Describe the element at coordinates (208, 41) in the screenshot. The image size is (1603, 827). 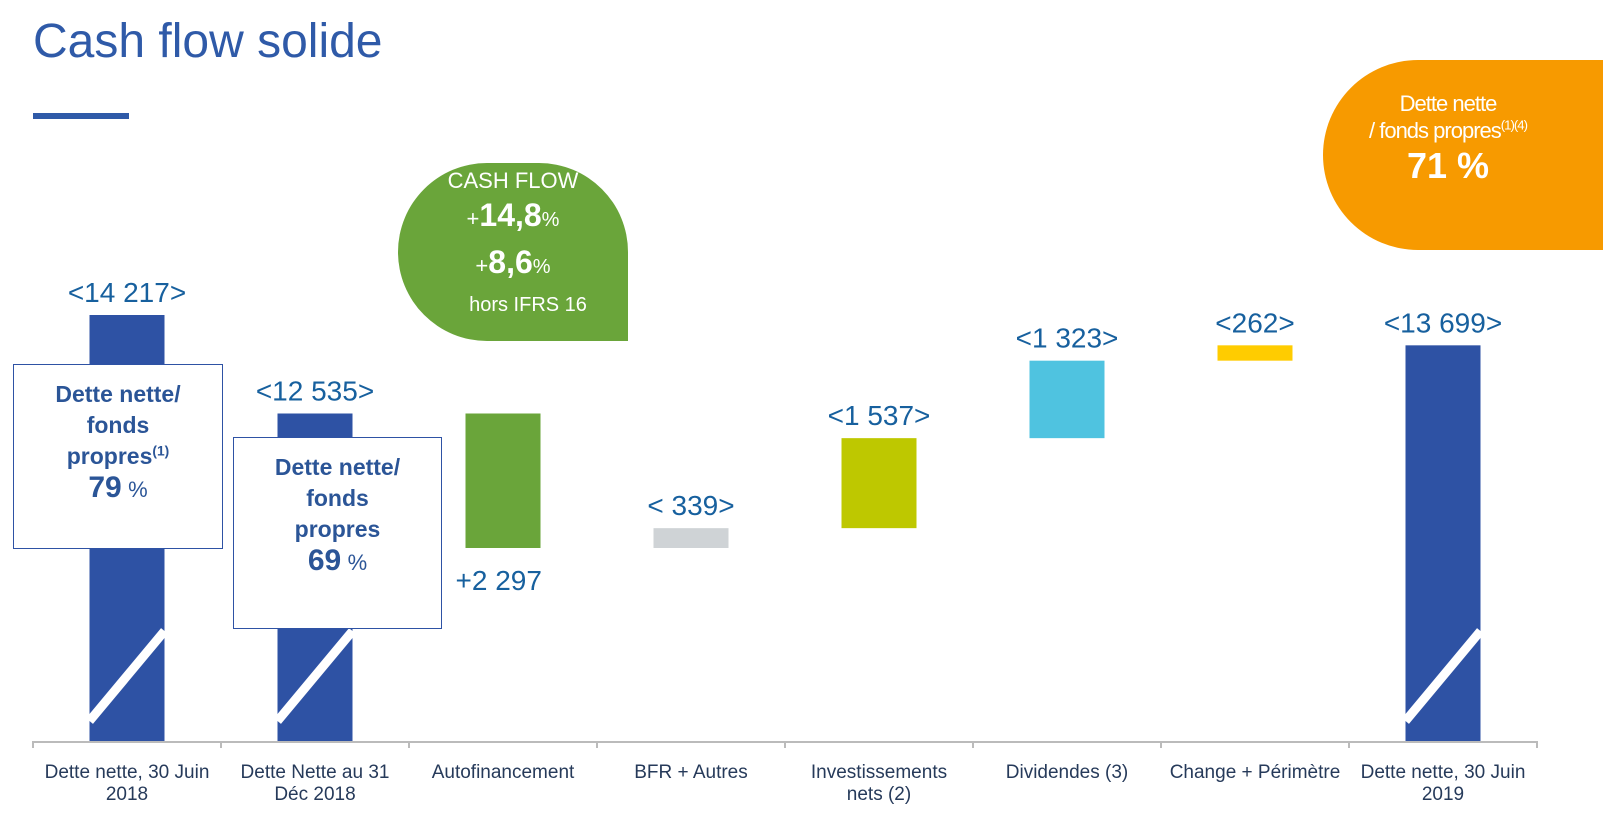
I see `title: Cash flow solide` at that location.